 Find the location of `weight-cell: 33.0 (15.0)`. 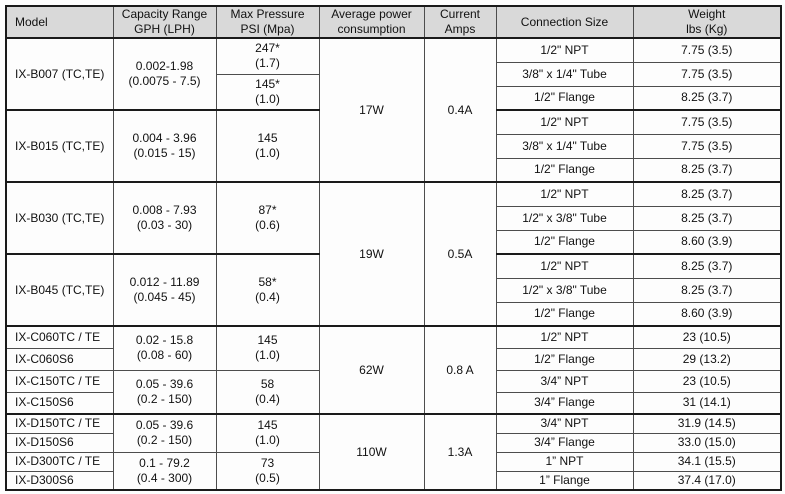

weight-cell: 33.0 (15.0) is located at coordinates (707, 442).